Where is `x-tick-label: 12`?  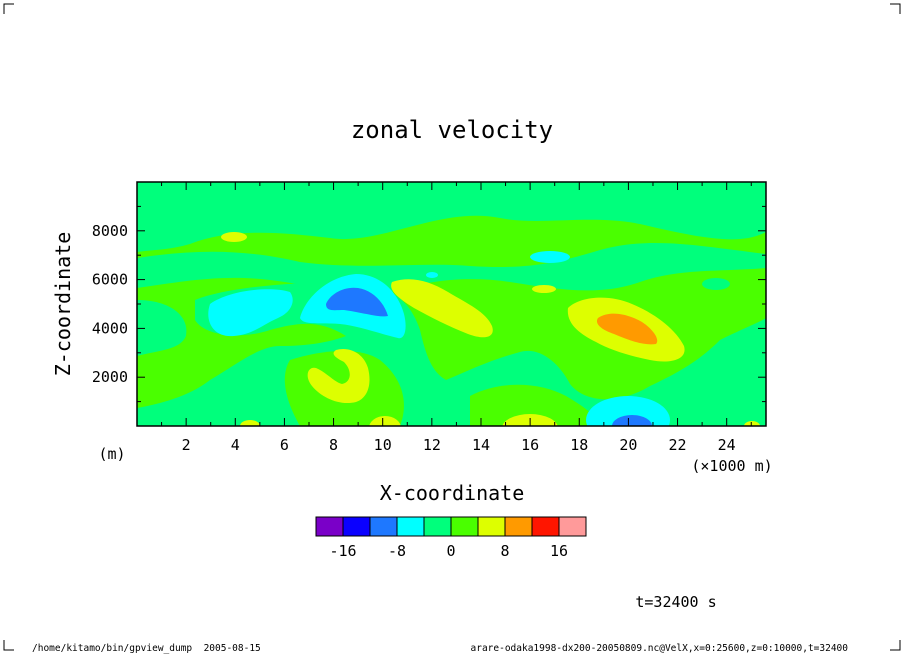 x-tick-label: 12 is located at coordinates (432, 445).